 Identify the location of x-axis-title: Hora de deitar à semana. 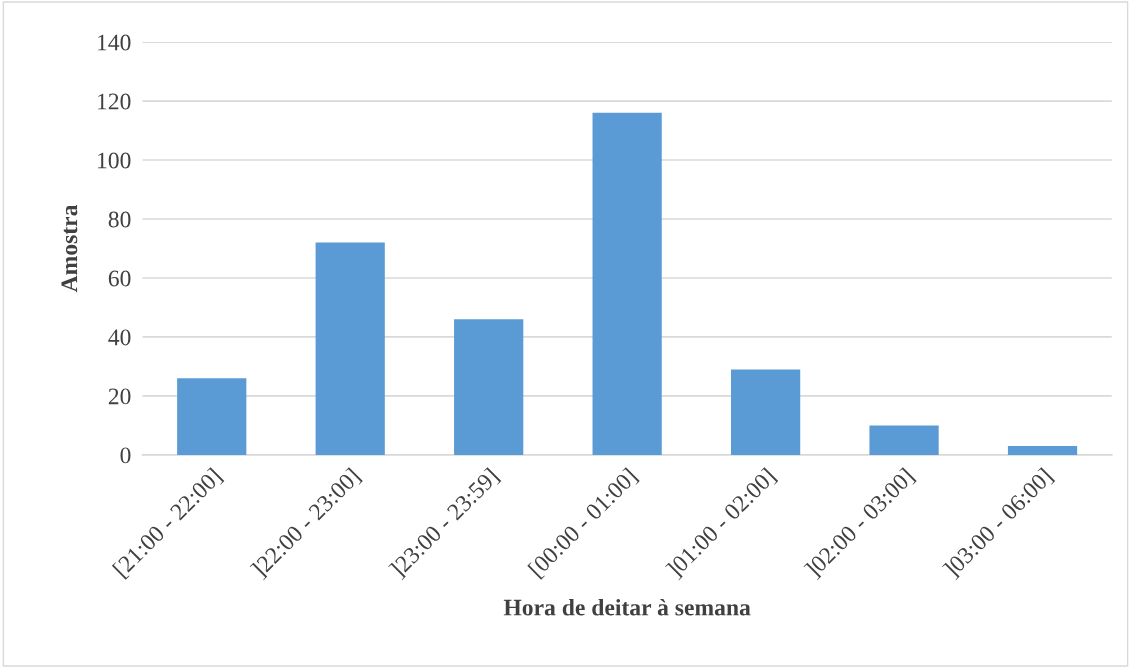
(627, 607).